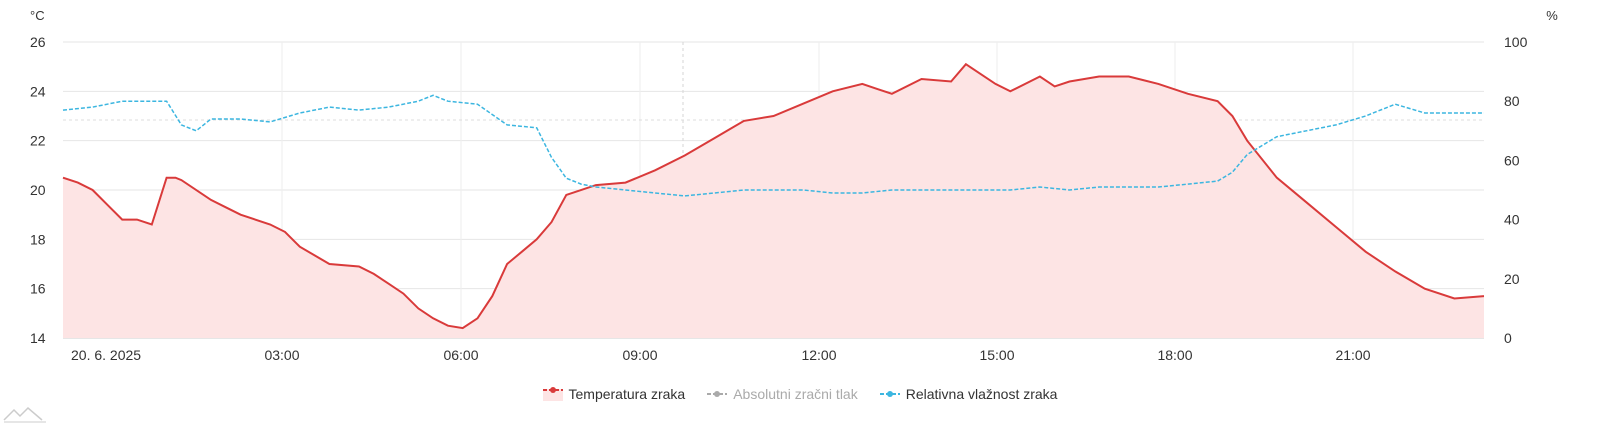  What do you see at coordinates (38, 42) in the screenshot?
I see `y-left-tick-label: 26` at bounding box center [38, 42].